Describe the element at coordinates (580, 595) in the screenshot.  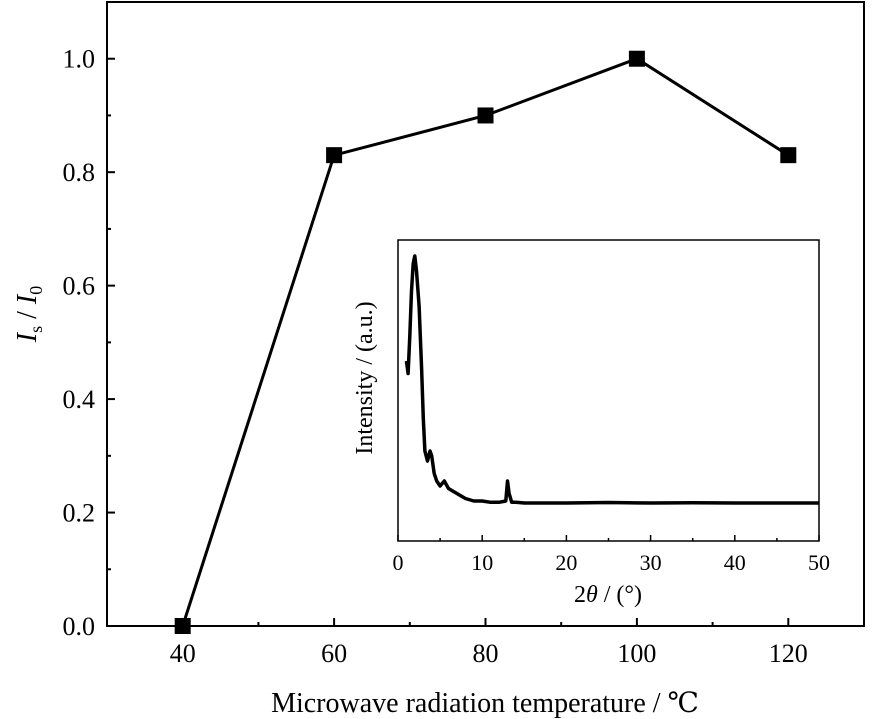
I see `inset-x-axis-title-num: 2` at that location.